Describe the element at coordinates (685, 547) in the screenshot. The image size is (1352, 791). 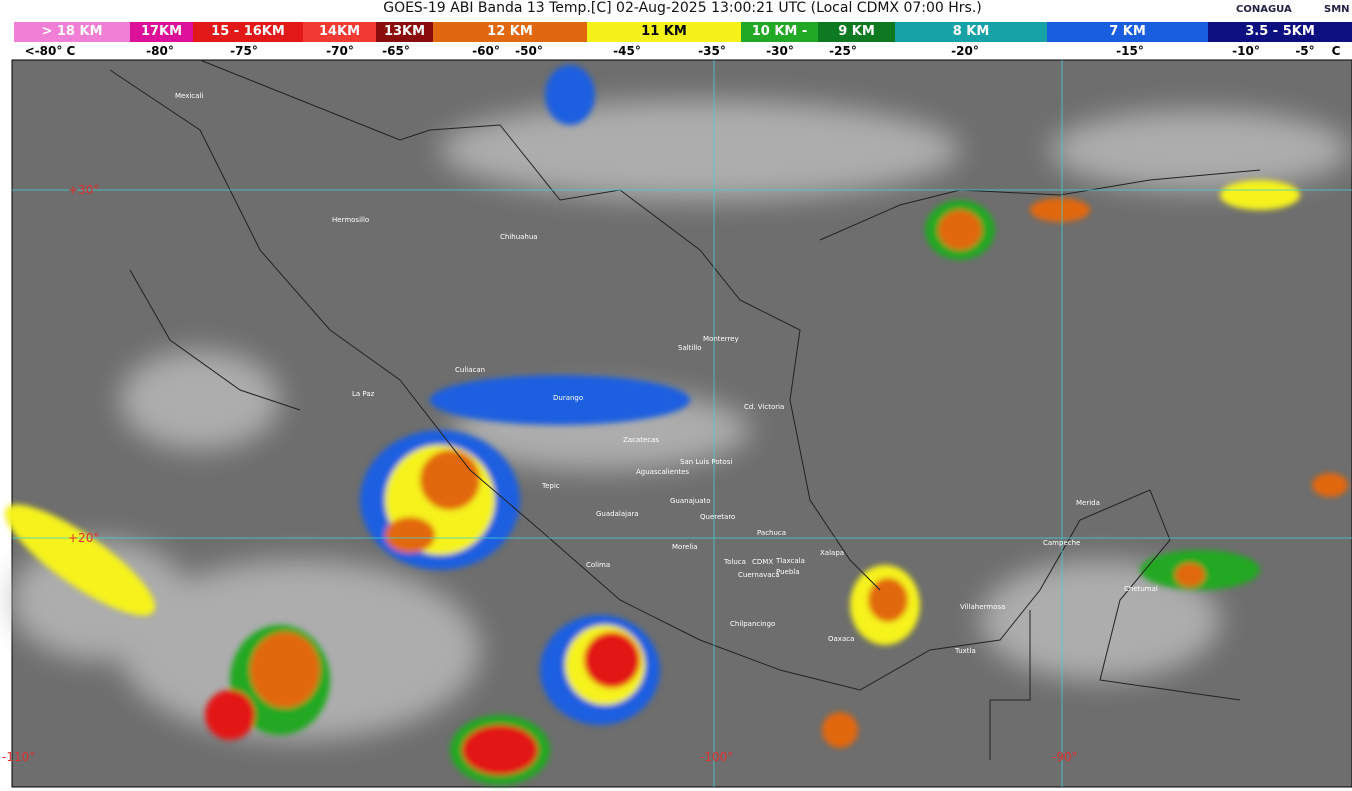
I see `city-label: Morelia` at that location.